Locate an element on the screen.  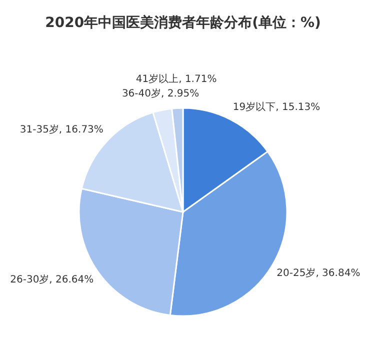
slice-label: 31-35岁, 16.73% is located at coordinates (62, 130).